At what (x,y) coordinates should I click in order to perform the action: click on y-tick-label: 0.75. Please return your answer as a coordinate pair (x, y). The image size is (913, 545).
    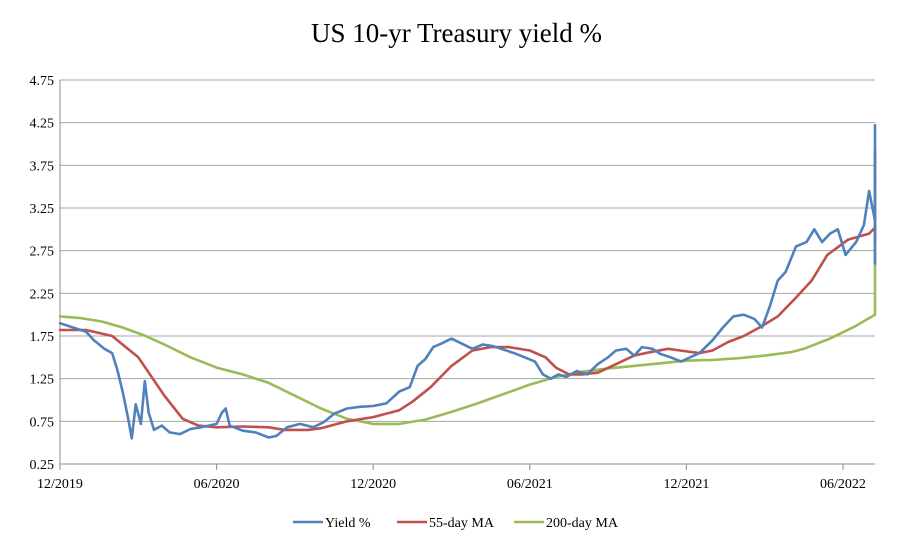
    Looking at the image, I should click on (42, 422).